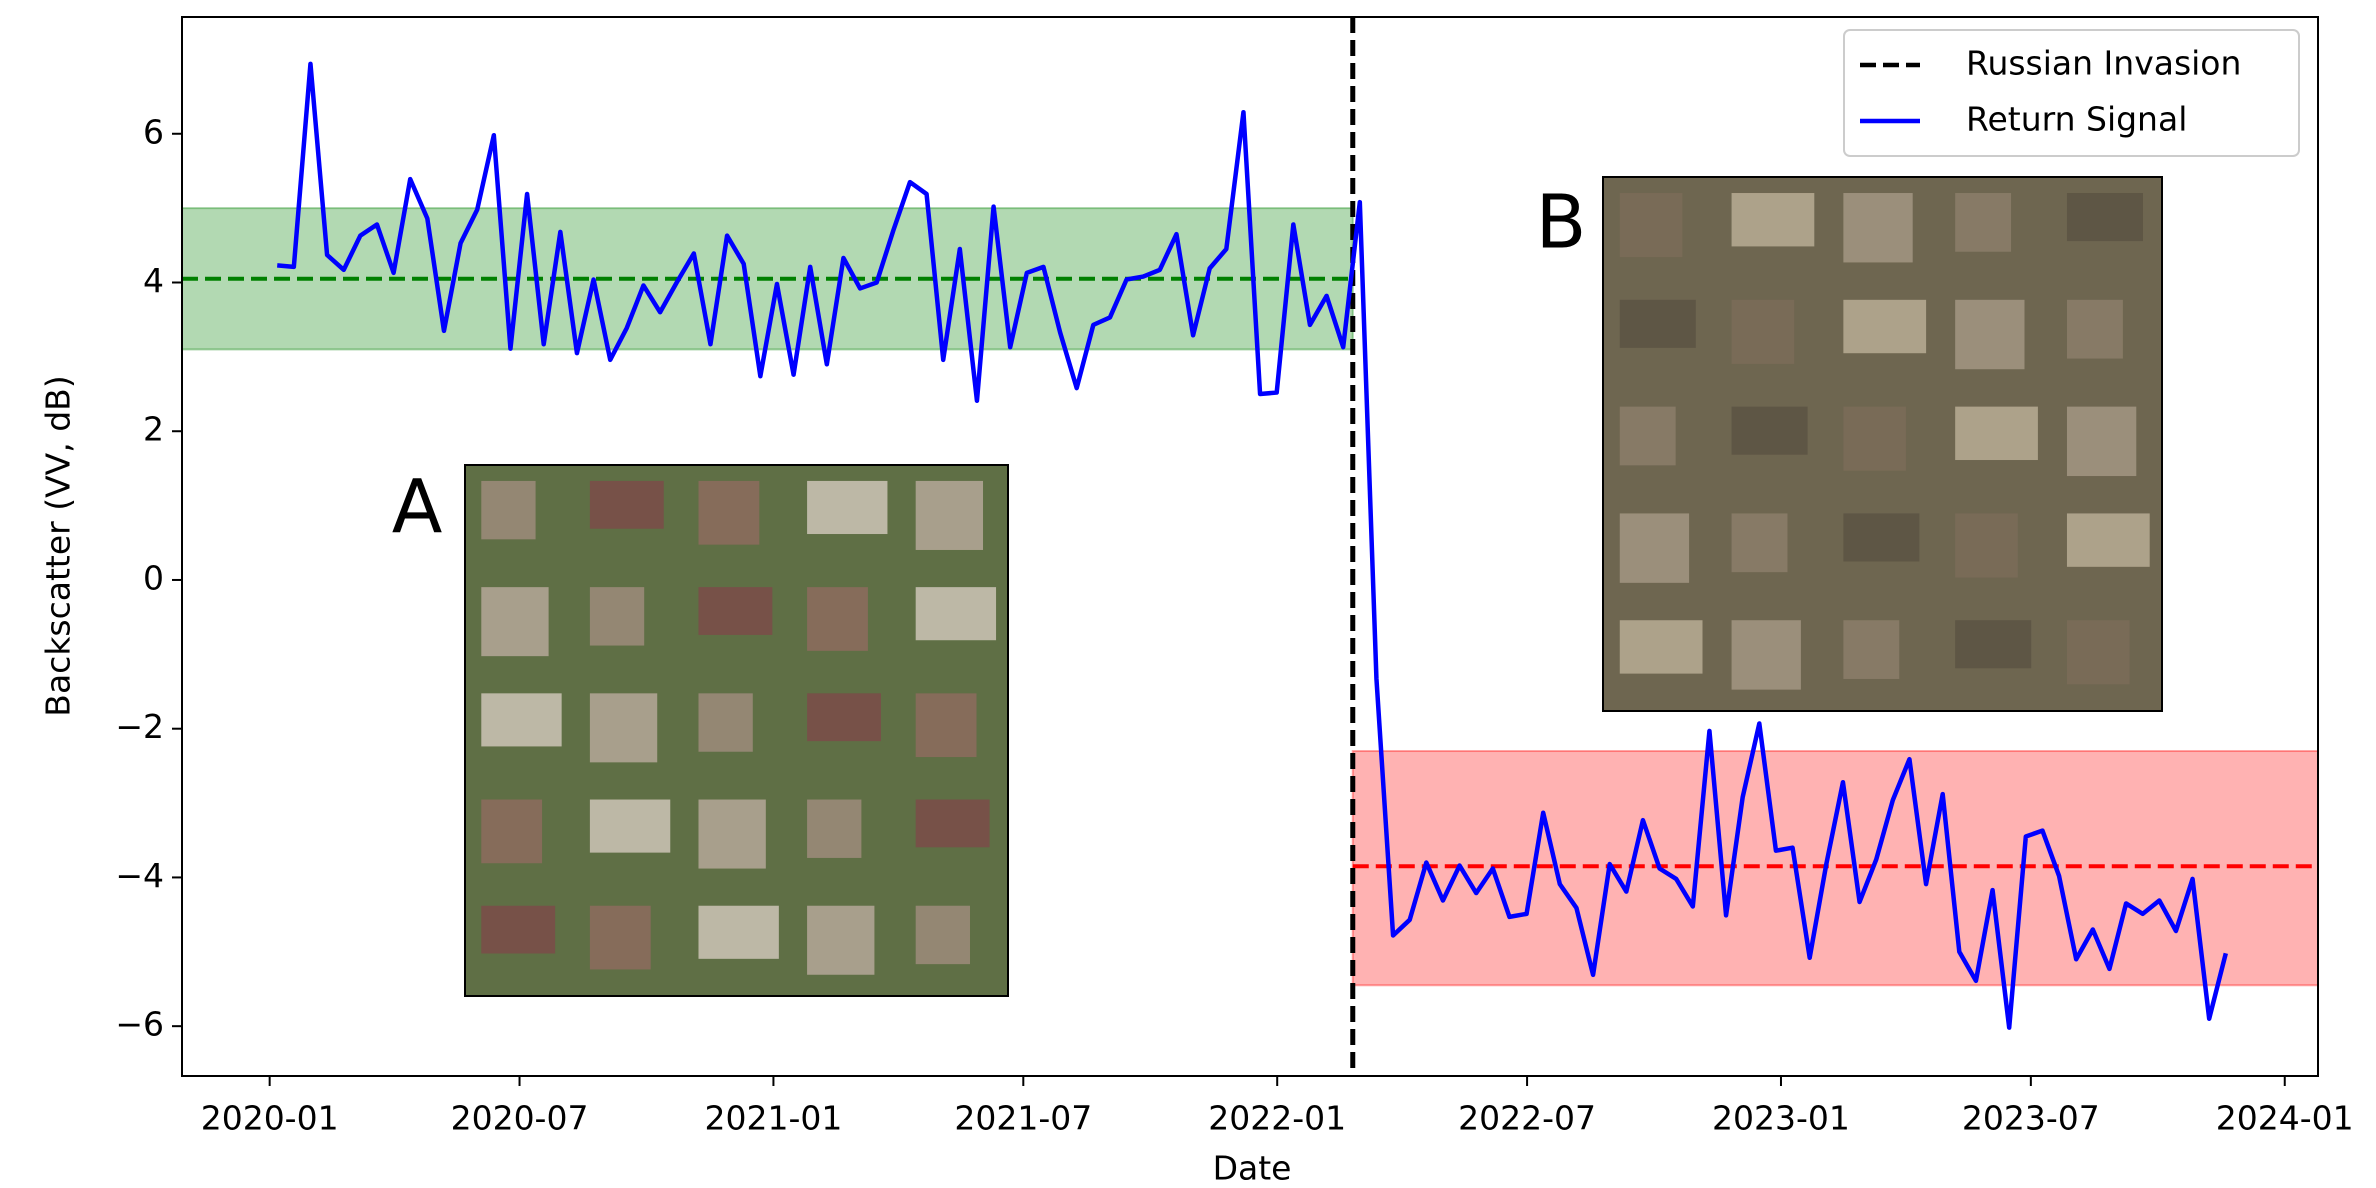 The width and height of the screenshot is (2376, 1188). Describe the element at coordinates (1561, 223) in the screenshot. I see `inset-label: B` at that location.